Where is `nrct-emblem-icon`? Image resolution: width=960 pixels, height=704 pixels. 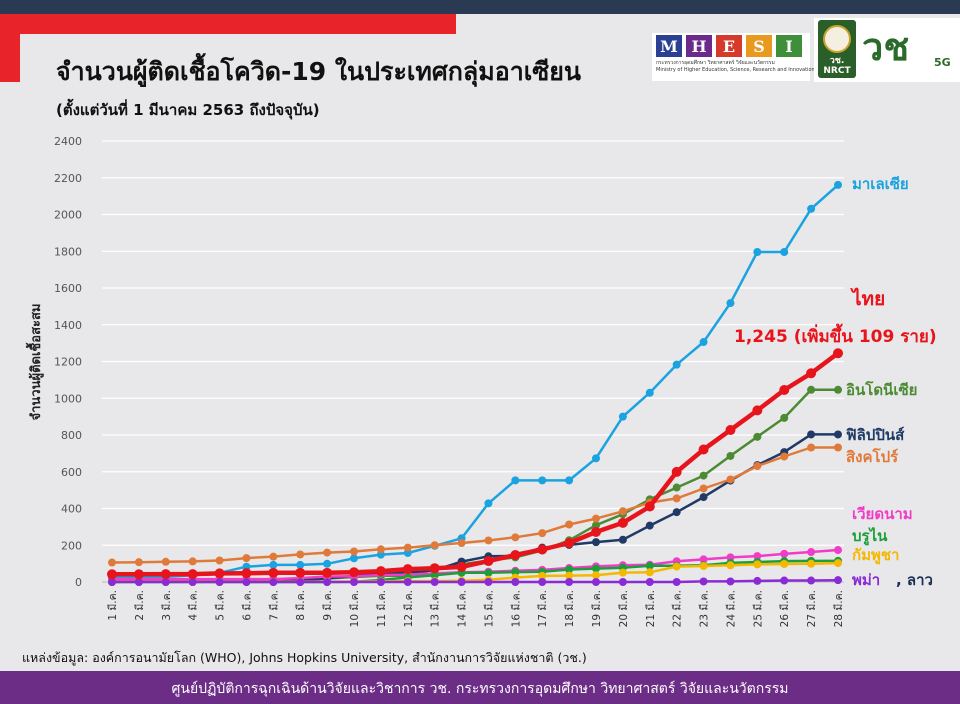
nrct-emblem-icon is located at coordinates (837, 39).